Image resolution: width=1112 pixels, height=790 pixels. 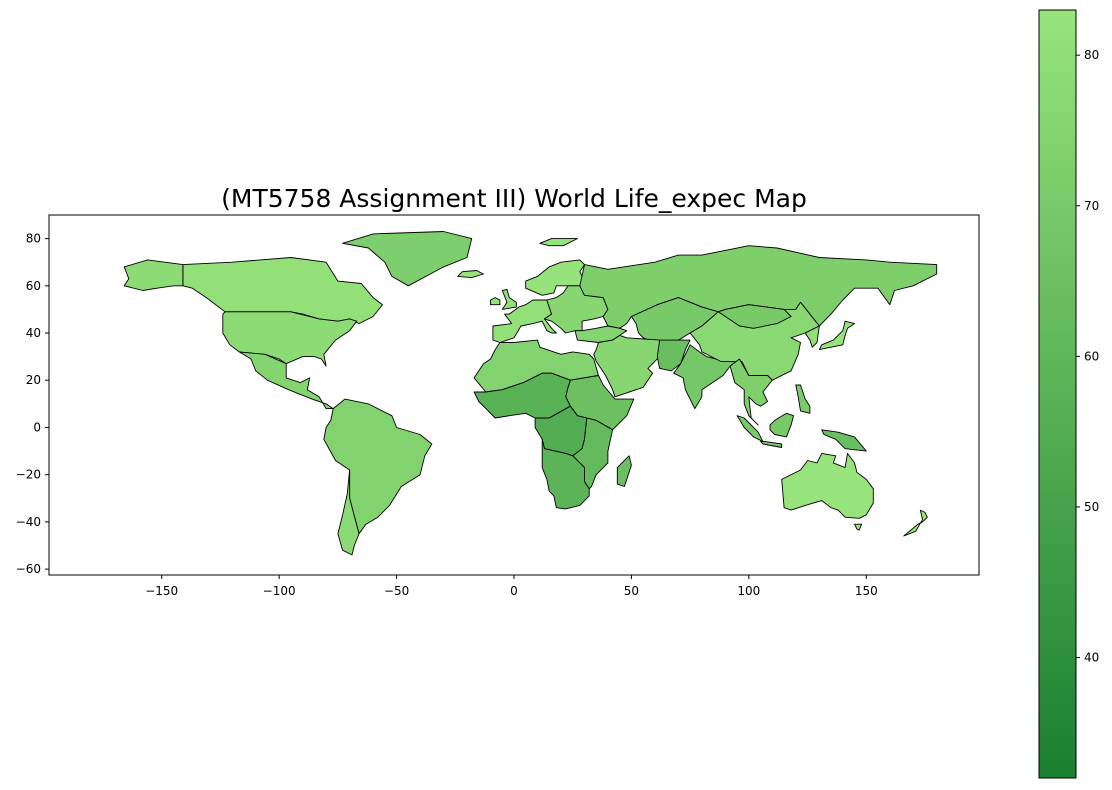 I want to click on colorbar-tick-label: 70, so click(x=1091, y=206).